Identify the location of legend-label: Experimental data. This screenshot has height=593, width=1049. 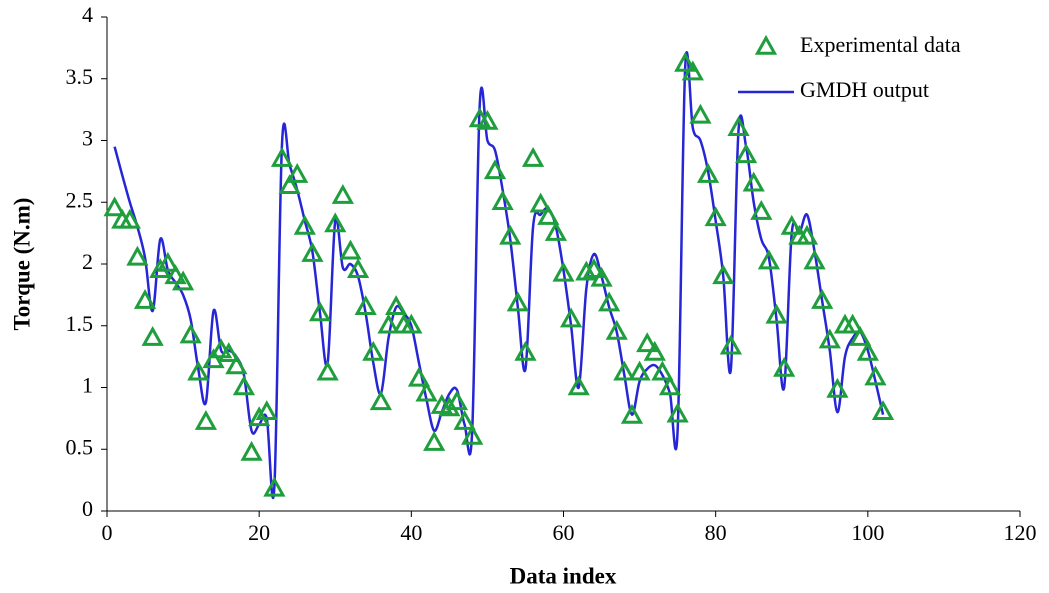
(880, 44).